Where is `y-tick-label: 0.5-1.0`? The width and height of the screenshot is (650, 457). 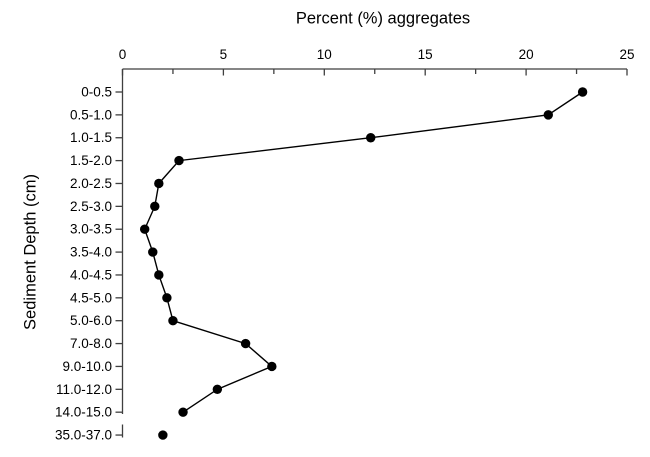 y-tick-label: 0.5-1.0 is located at coordinates (91, 114).